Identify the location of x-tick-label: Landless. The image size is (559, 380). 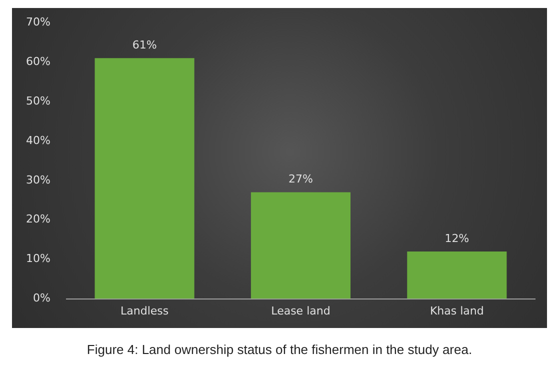
(144, 311).